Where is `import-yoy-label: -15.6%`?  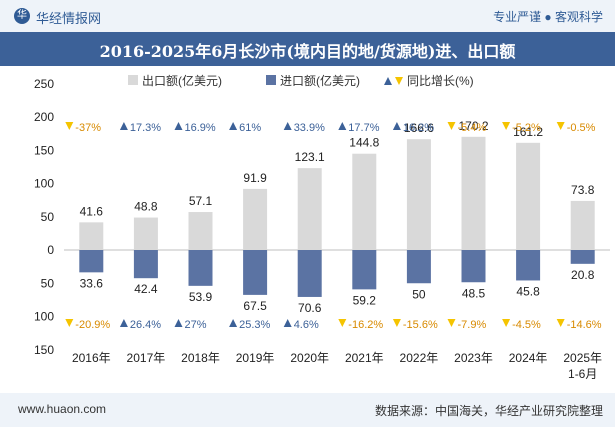 import-yoy-label: -15.6% is located at coordinates (420, 325).